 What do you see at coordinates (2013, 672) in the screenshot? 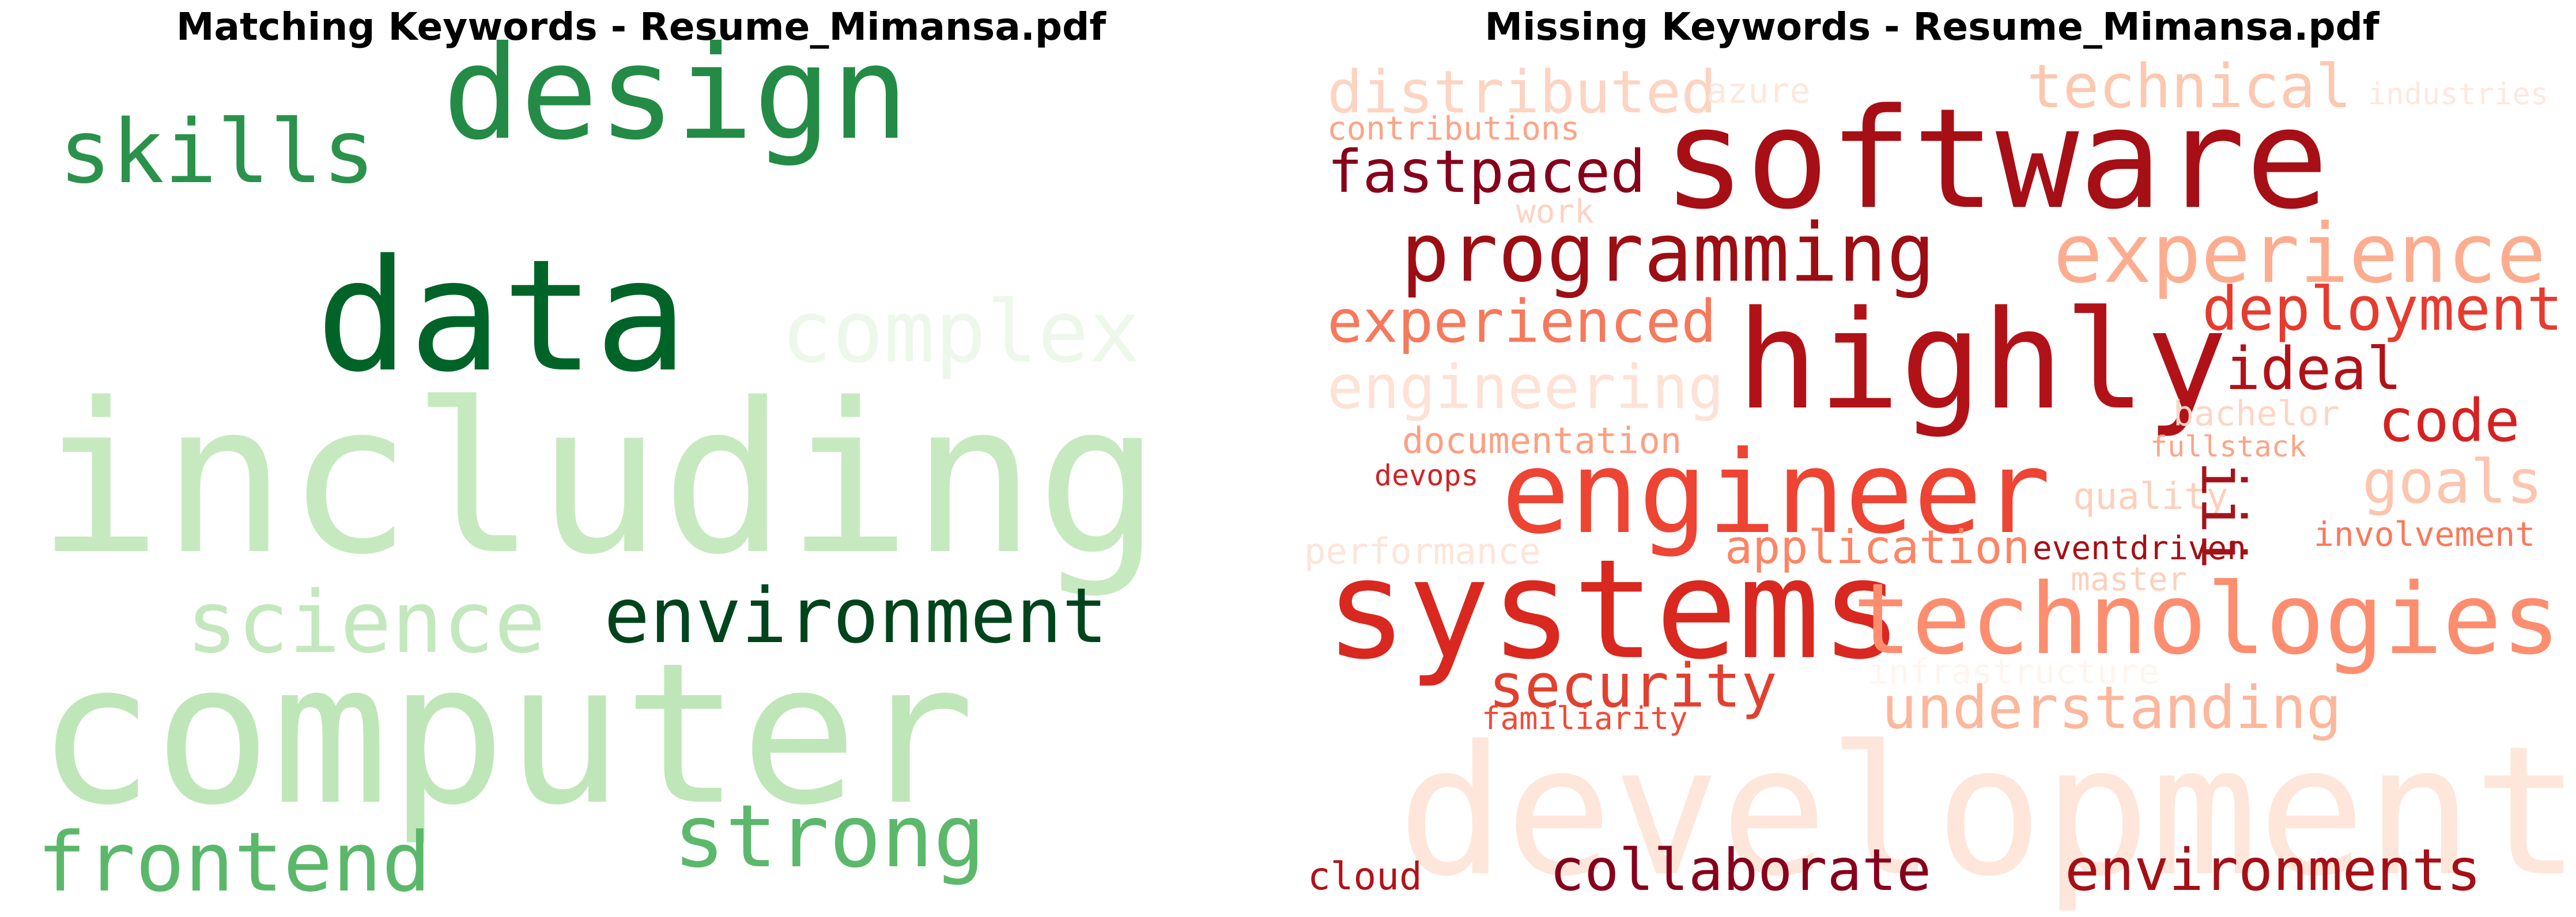
I see `word-infrastructure: infrastructure` at bounding box center [2013, 672].